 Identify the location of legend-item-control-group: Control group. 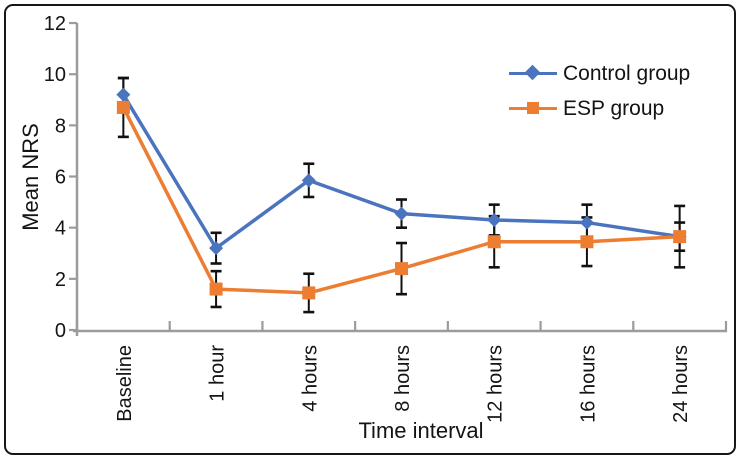
(599, 73).